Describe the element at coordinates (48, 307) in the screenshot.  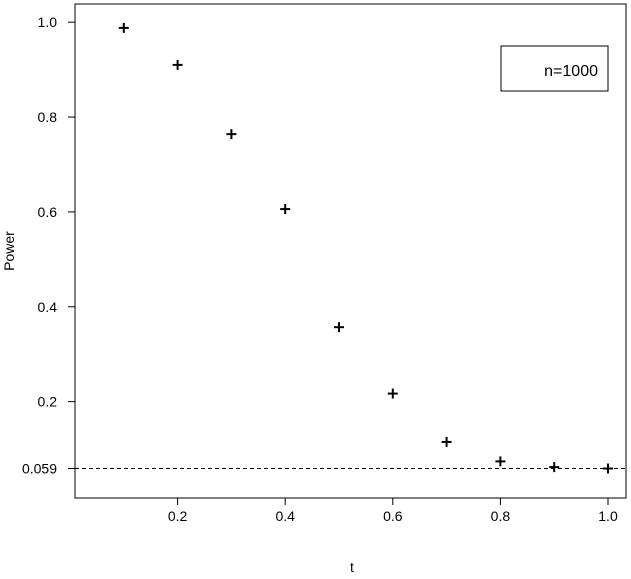
I see `y-tick-label: 0.4` at that location.